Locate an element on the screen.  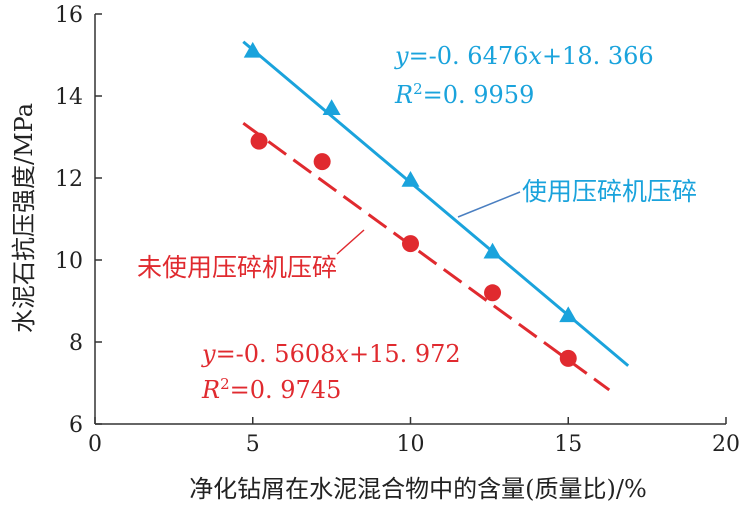
series-label-uncrushed: 未使用压碎机压碎 is located at coordinates (237, 267).